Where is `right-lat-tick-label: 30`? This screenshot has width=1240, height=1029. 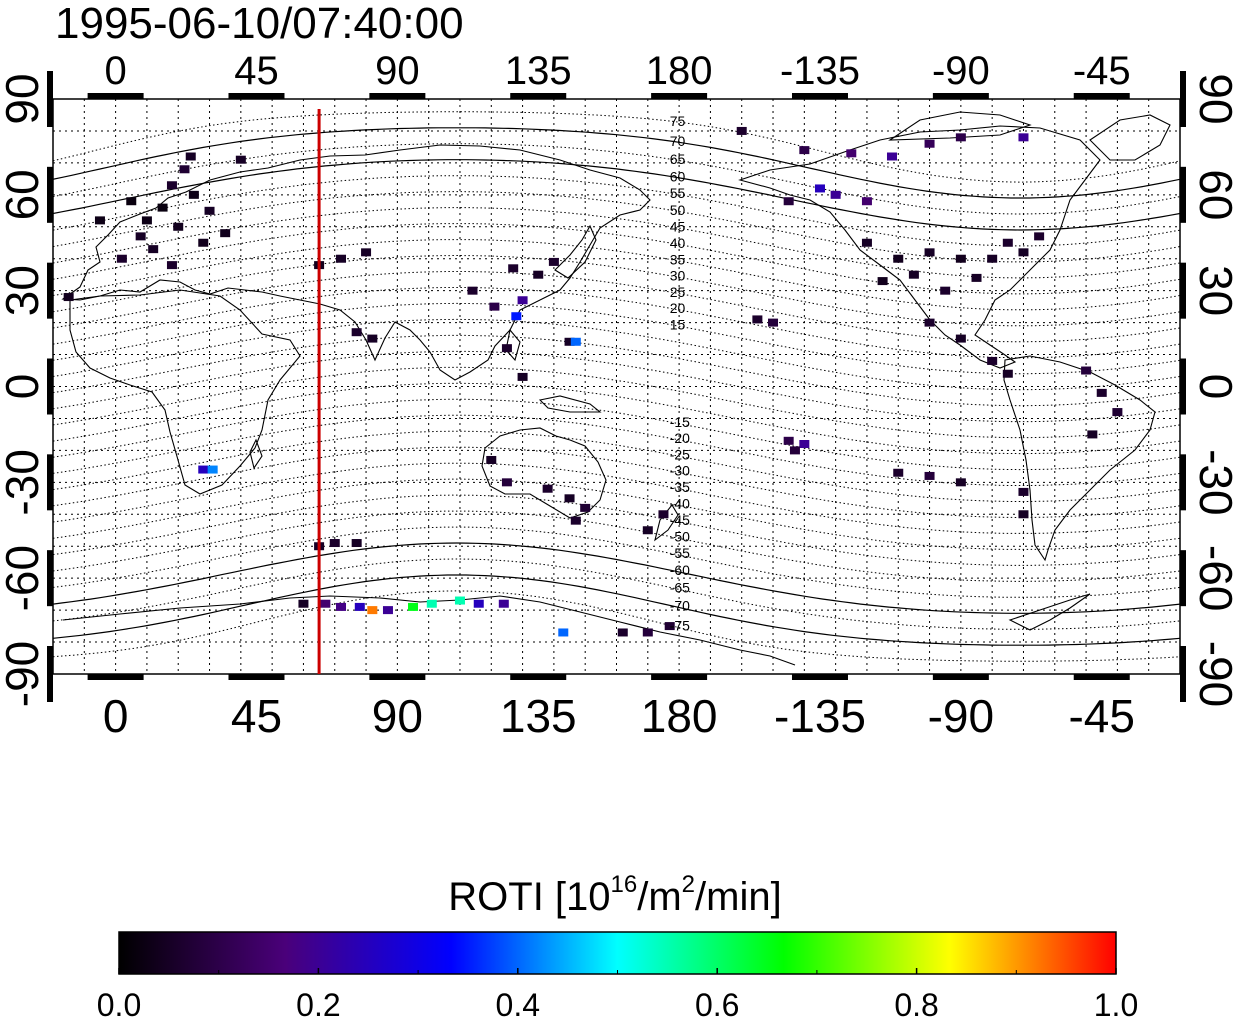
right-lat-tick-label: 30 is located at coordinates (1215, 290).